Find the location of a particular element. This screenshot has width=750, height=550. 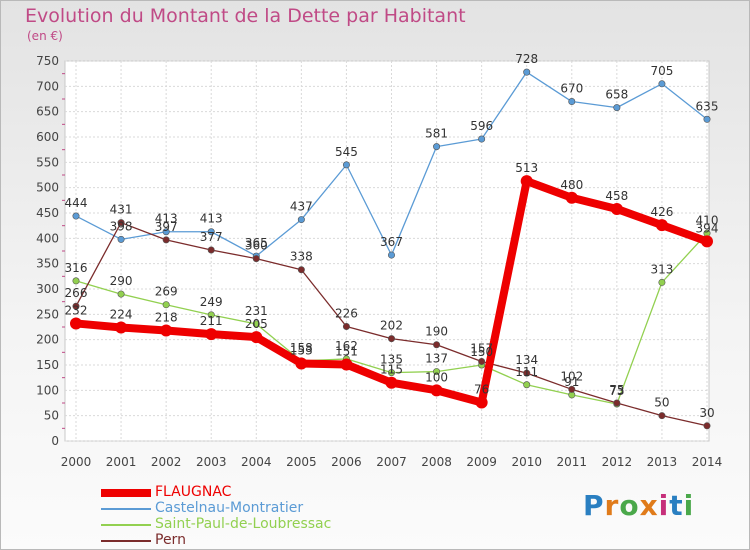

data-label-saint-paul-de-loubressac: 249 is located at coordinates (211, 302).